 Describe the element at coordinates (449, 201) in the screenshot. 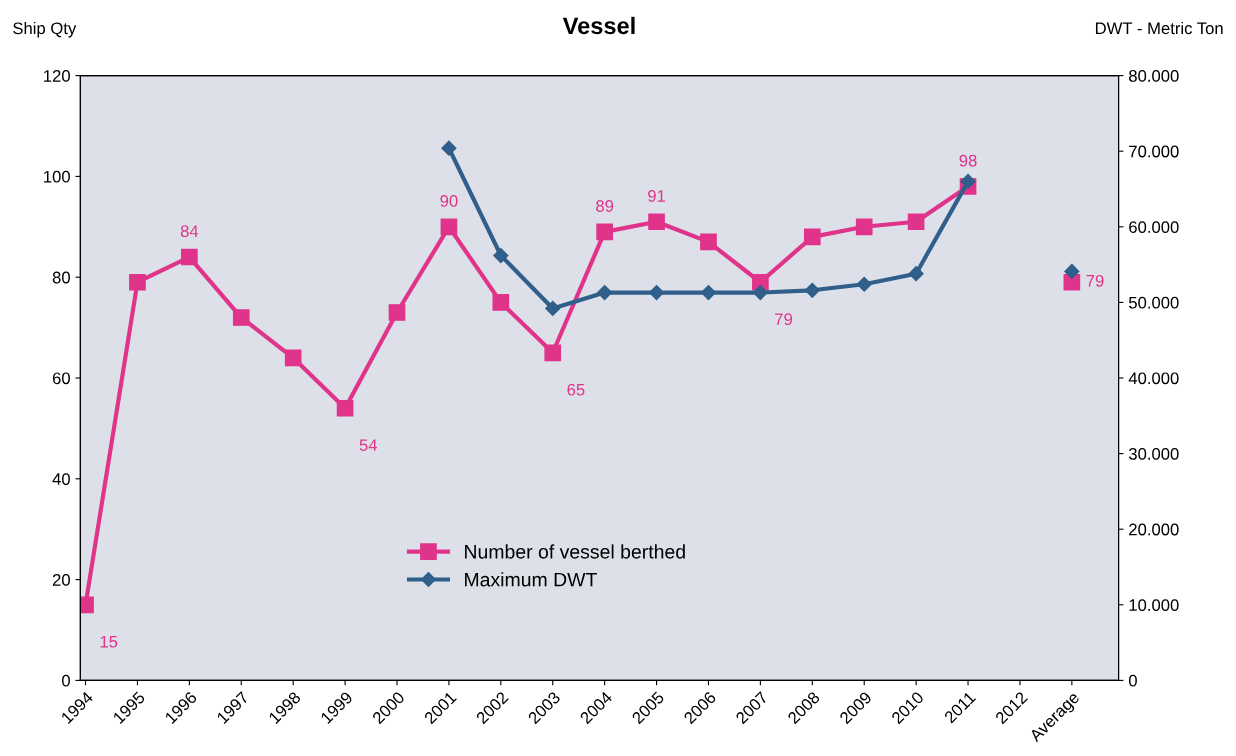

I see `data-label: 90` at that location.